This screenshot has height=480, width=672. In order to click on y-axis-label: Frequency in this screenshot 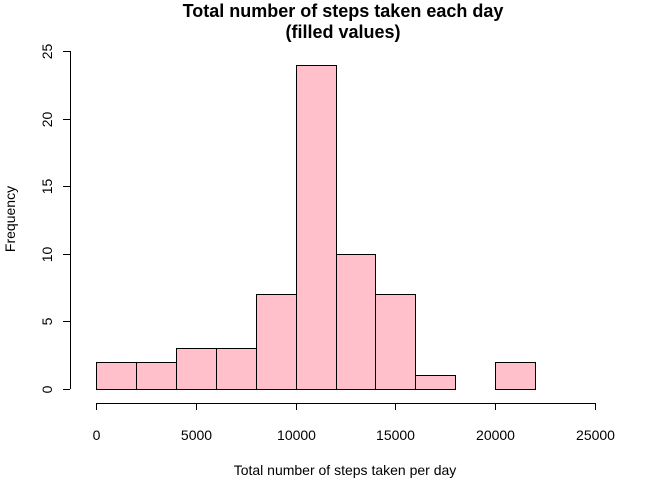, I will do `click(10, 219)`.